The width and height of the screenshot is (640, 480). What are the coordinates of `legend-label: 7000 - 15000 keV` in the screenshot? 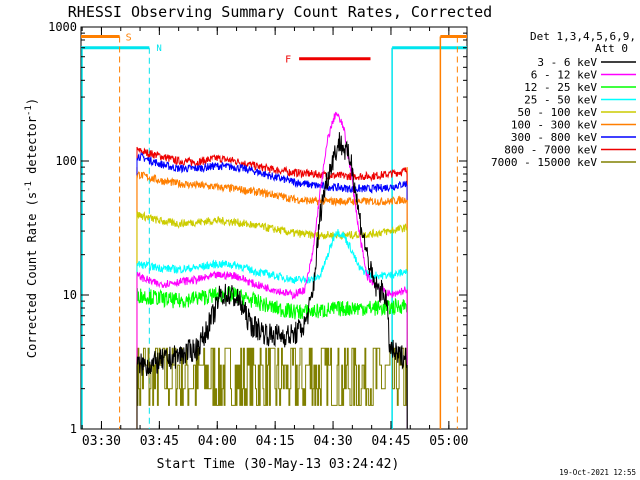 It's located at (544, 162).